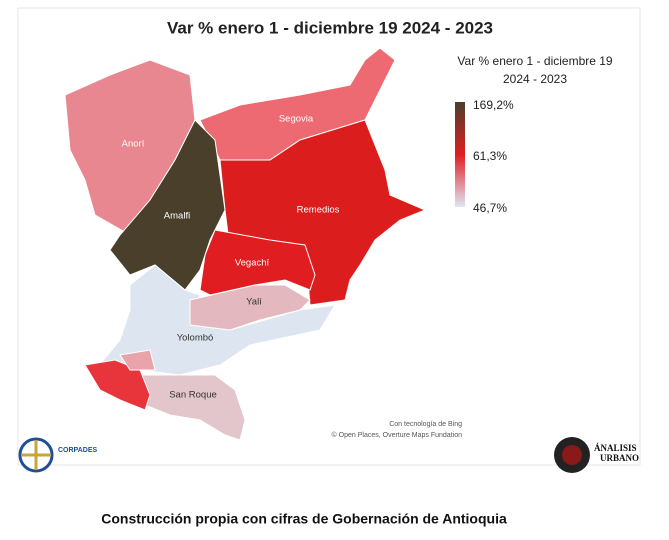 The image size is (669, 540). I want to click on region-label: Yolombó, so click(195, 338).